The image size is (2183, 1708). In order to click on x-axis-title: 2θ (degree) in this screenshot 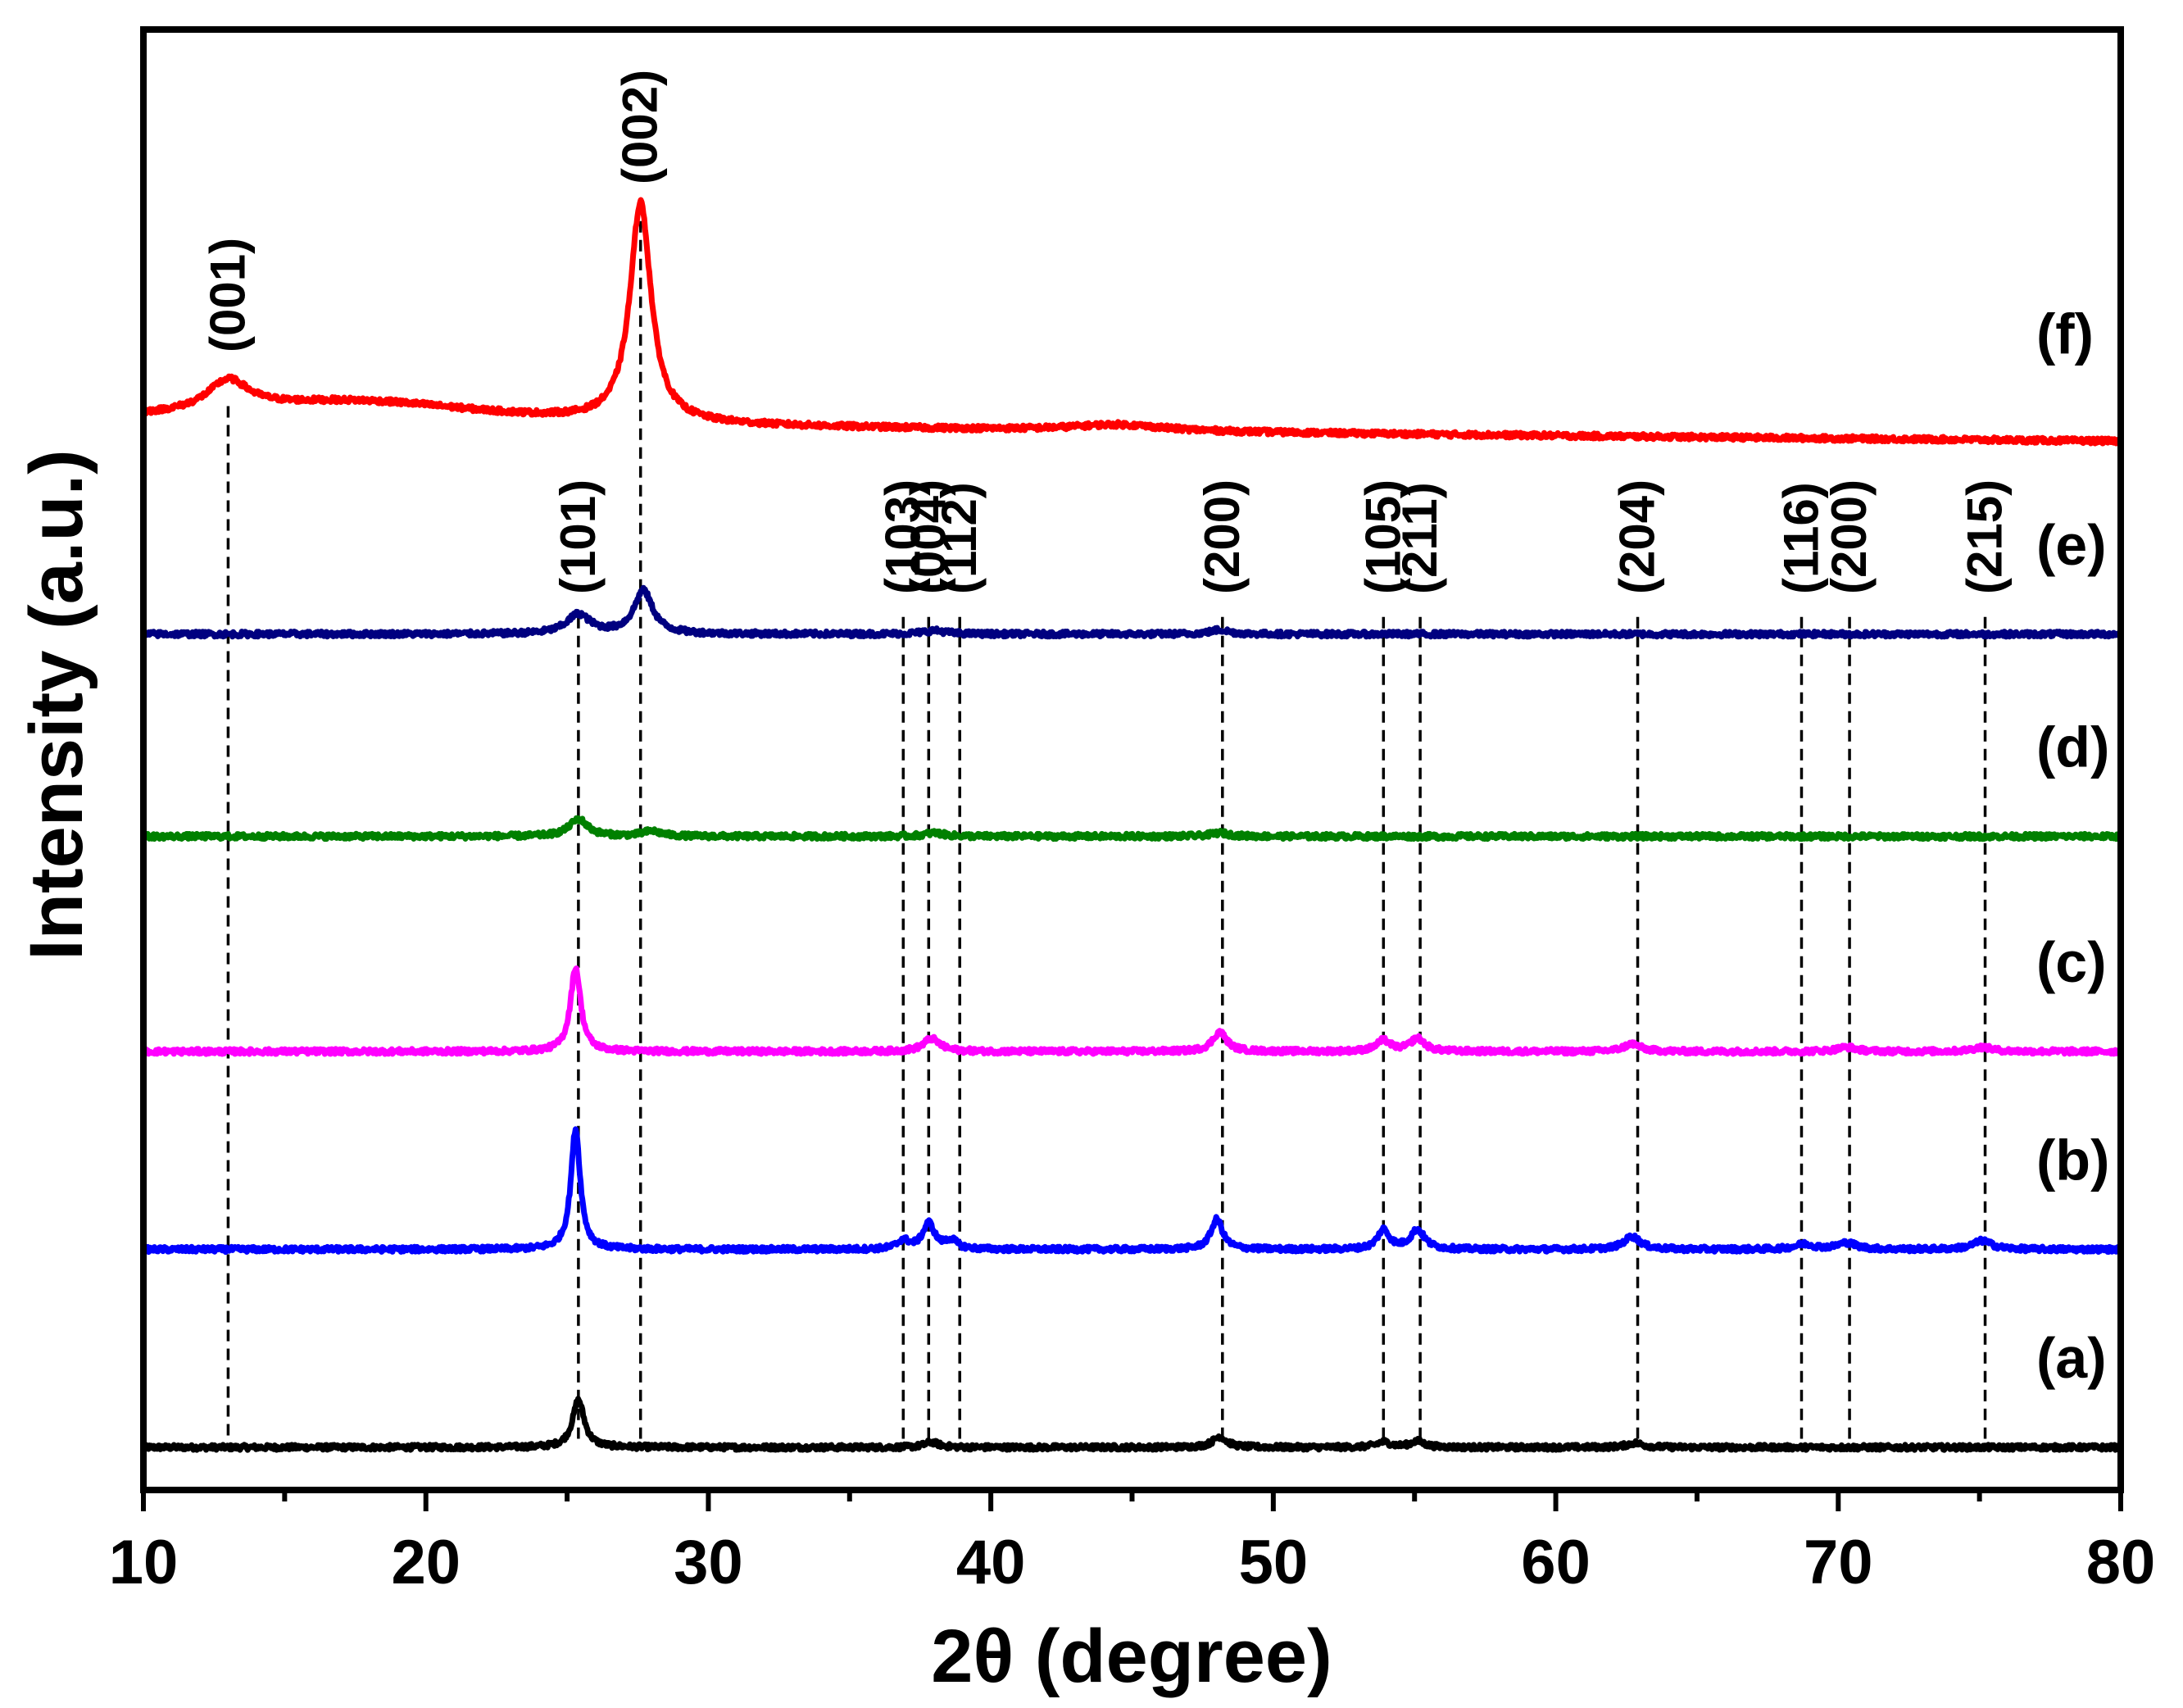, I will do `click(1131, 1656)`.